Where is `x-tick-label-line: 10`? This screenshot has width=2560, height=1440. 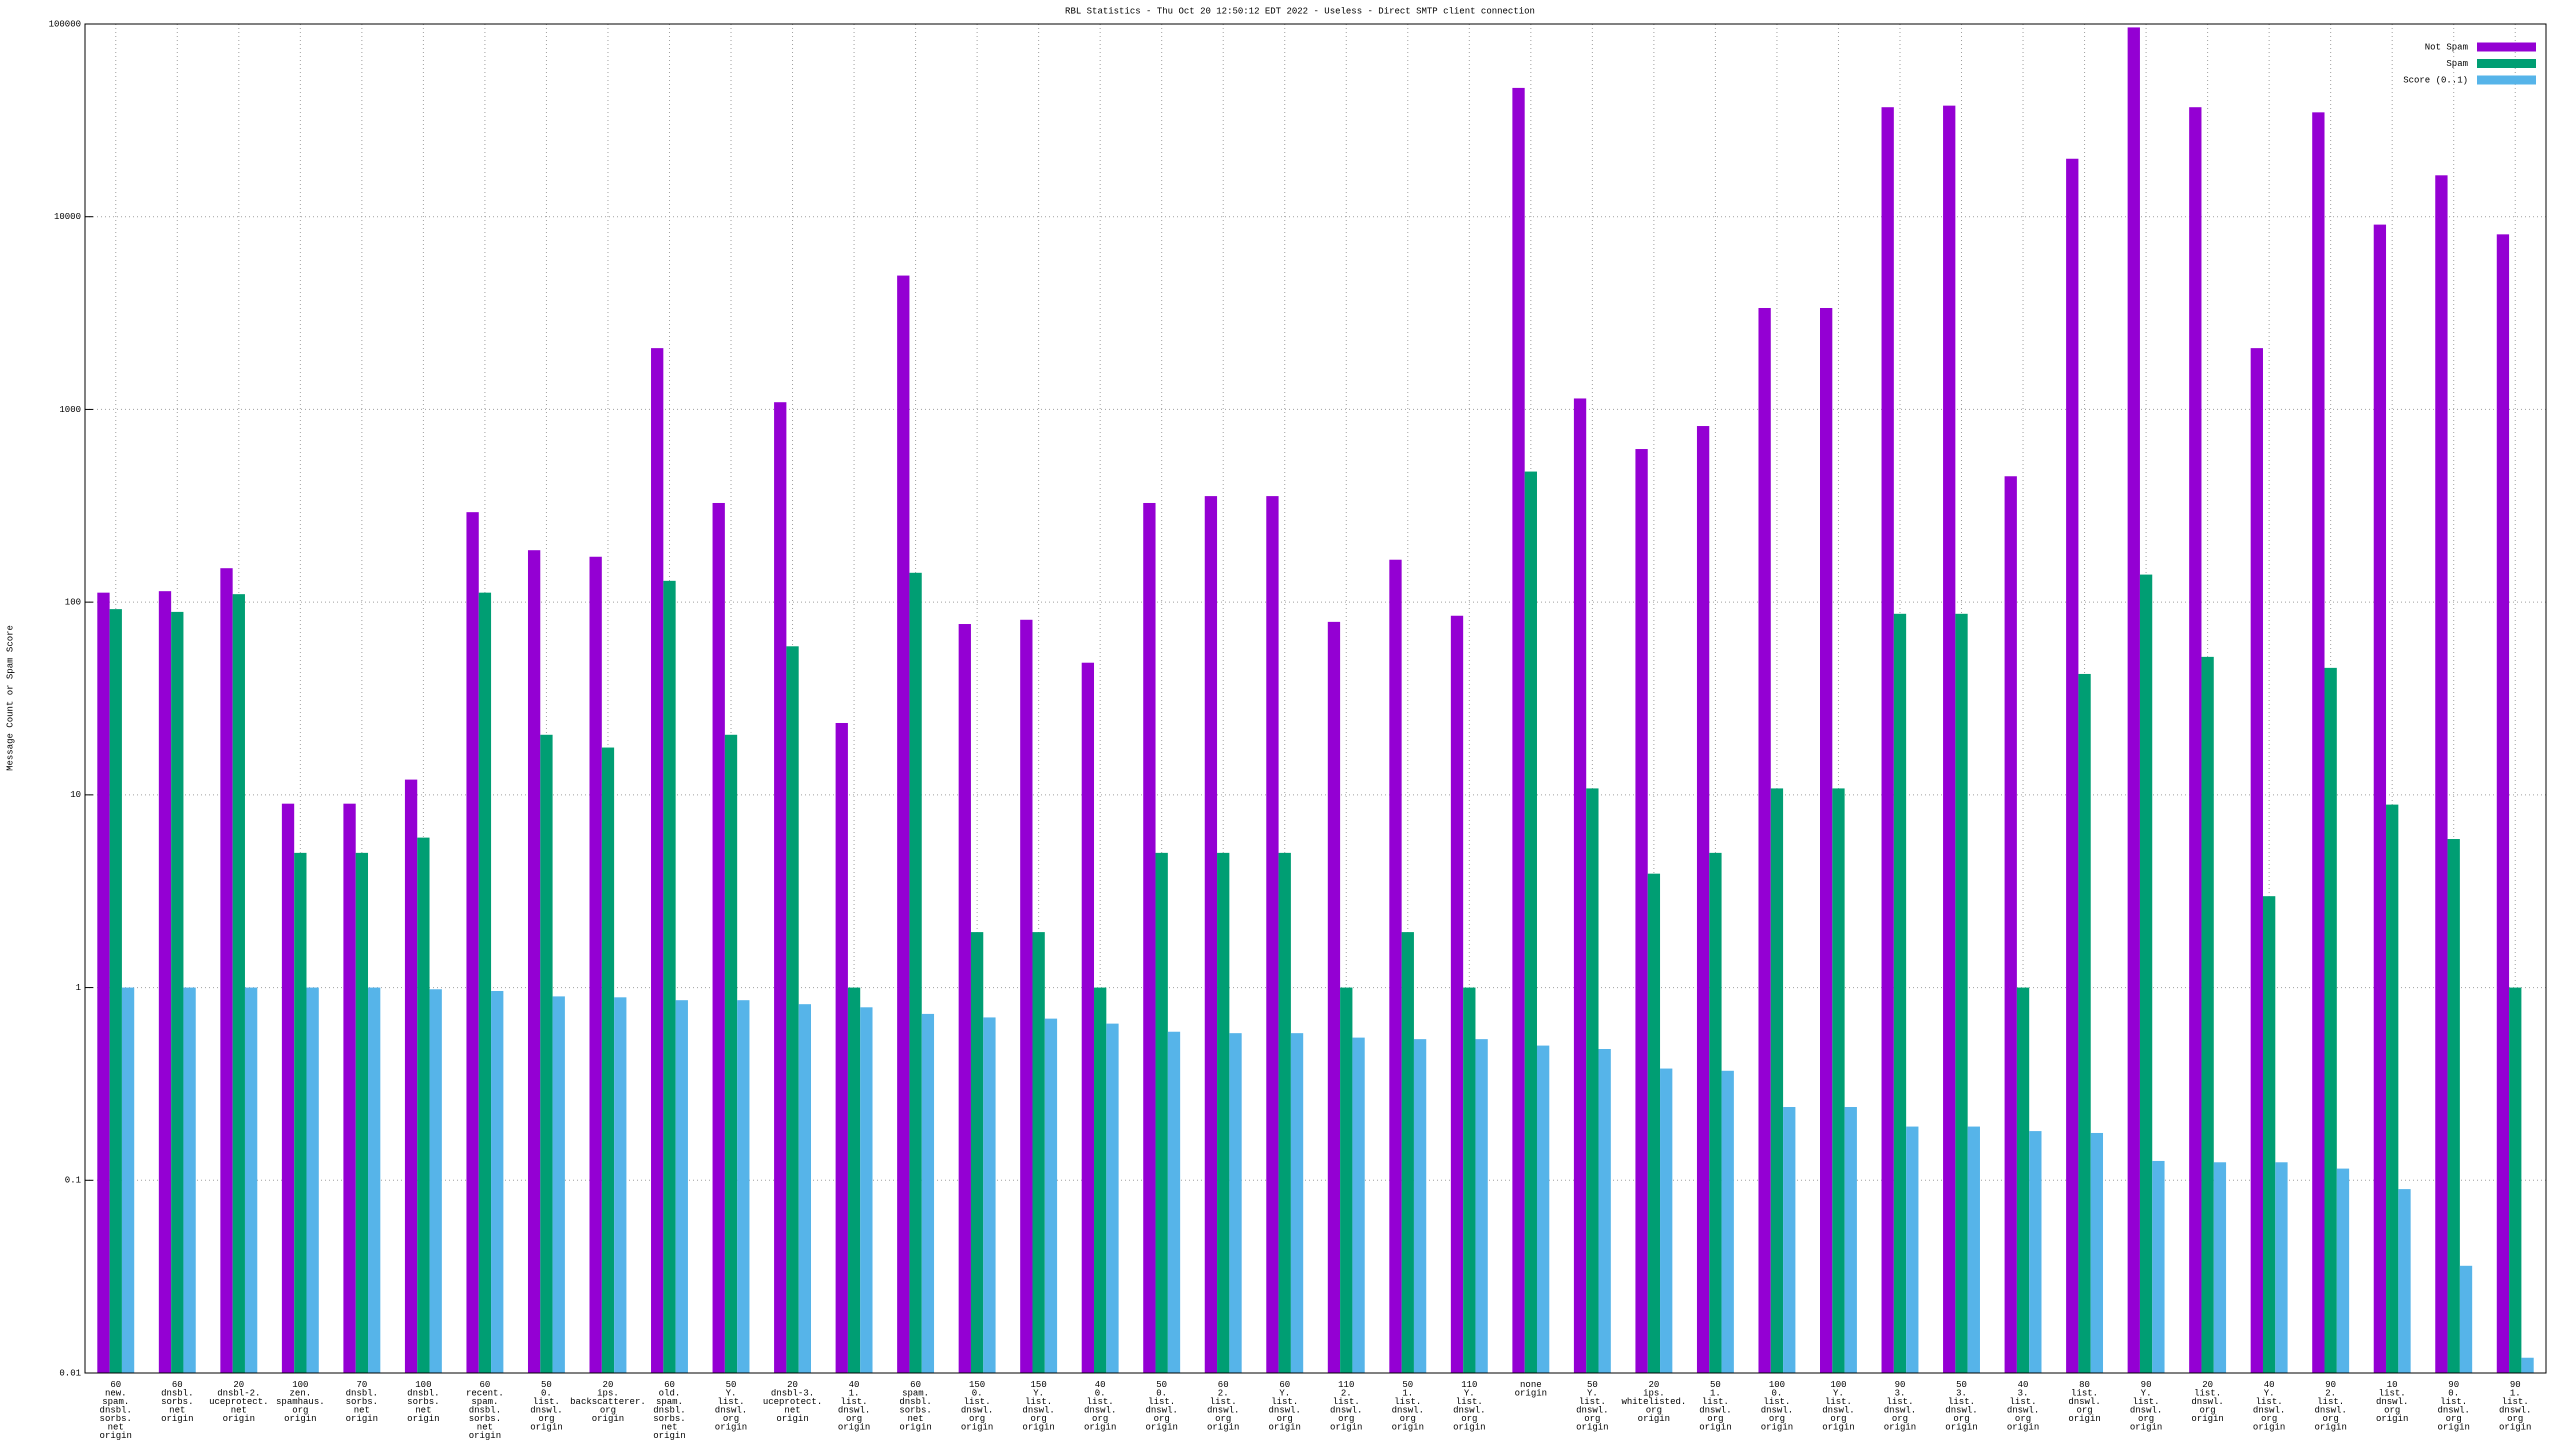
x-tick-label-line: 10 is located at coordinates (2392, 1385).